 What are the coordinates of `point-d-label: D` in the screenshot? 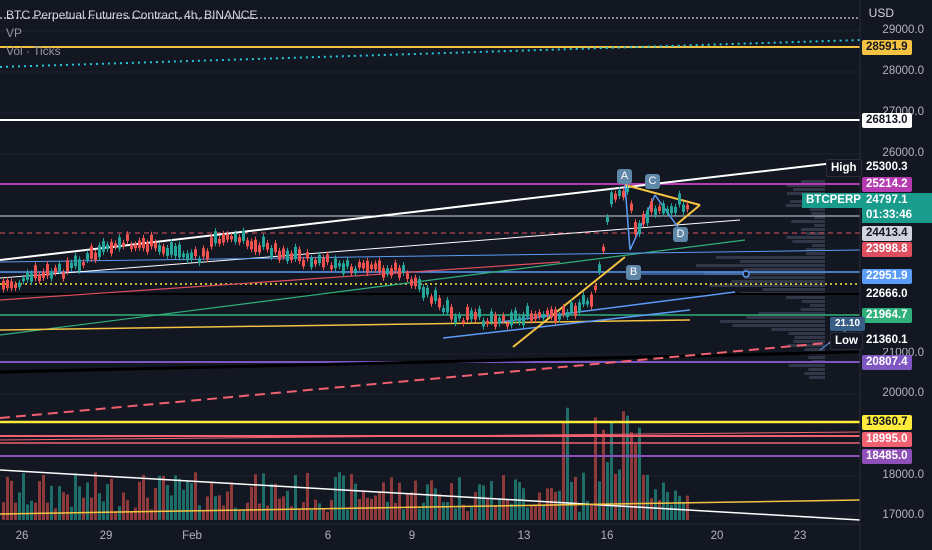 It's located at (680, 234).